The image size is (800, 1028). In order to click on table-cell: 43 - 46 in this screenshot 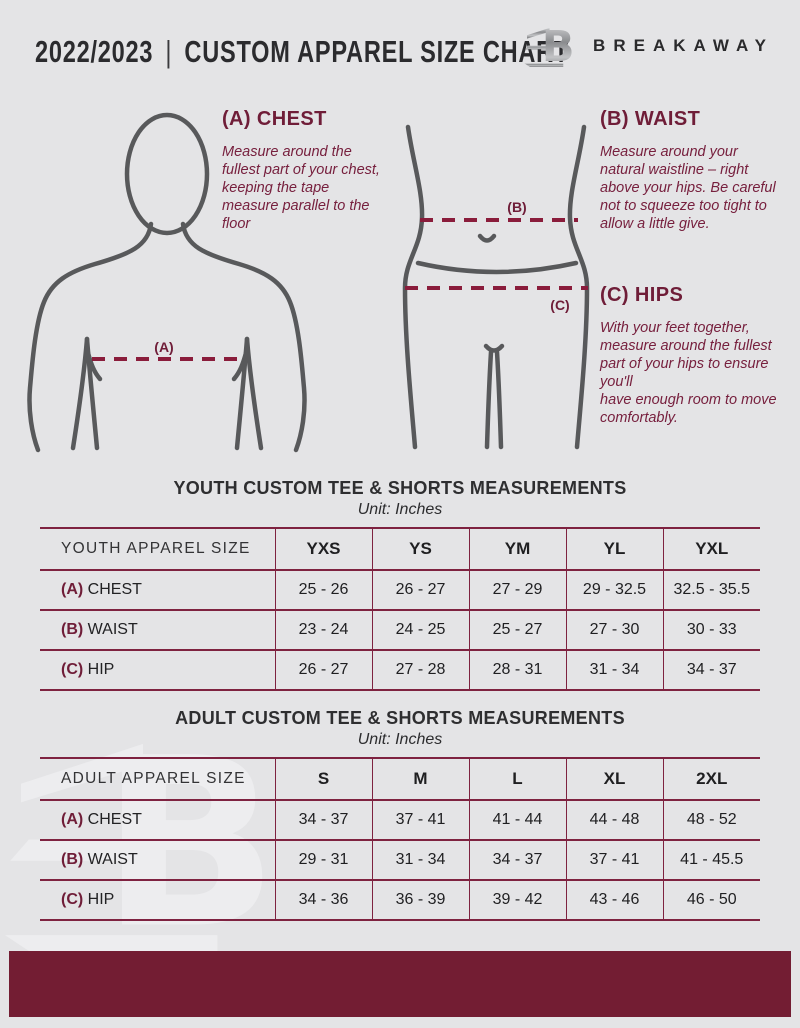, I will do `click(614, 900)`.